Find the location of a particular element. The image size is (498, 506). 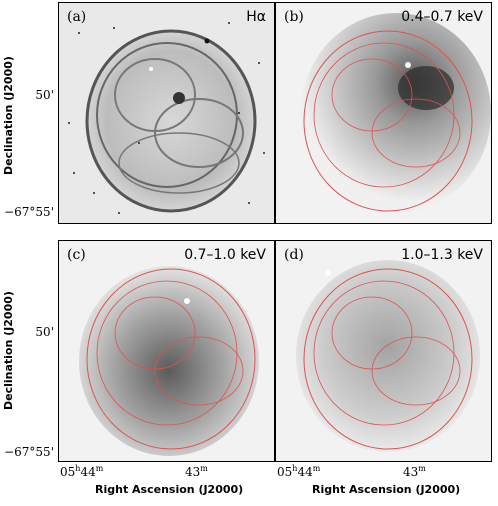

x-tick-43m-left: 43m is located at coordinates (196, 471).